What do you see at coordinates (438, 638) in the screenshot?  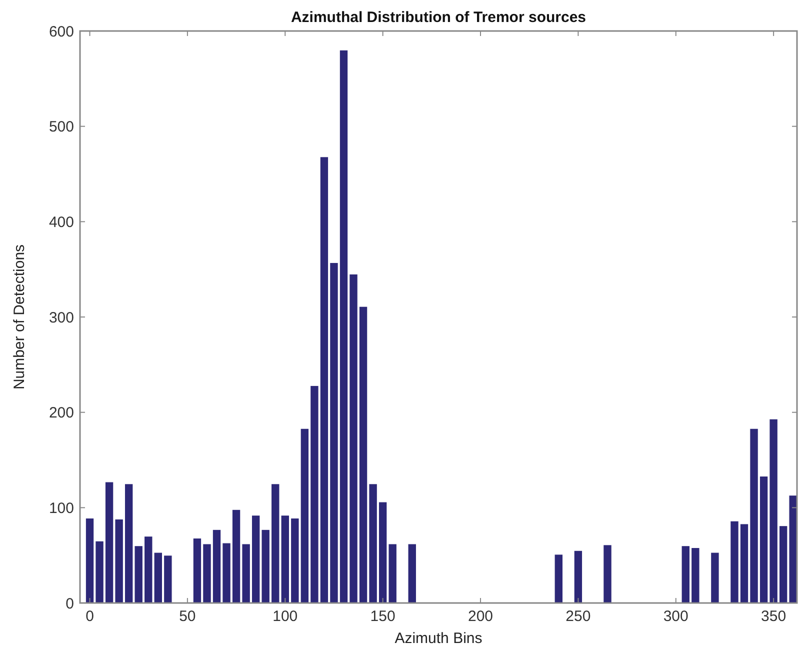 I see `x-axis-title: Azimuth Bins` at bounding box center [438, 638].